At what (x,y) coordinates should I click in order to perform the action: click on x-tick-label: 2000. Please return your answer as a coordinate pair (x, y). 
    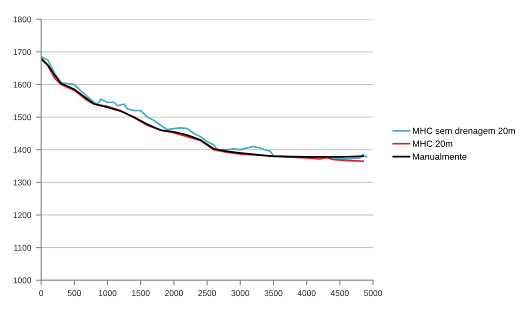
    Looking at the image, I should click on (174, 293).